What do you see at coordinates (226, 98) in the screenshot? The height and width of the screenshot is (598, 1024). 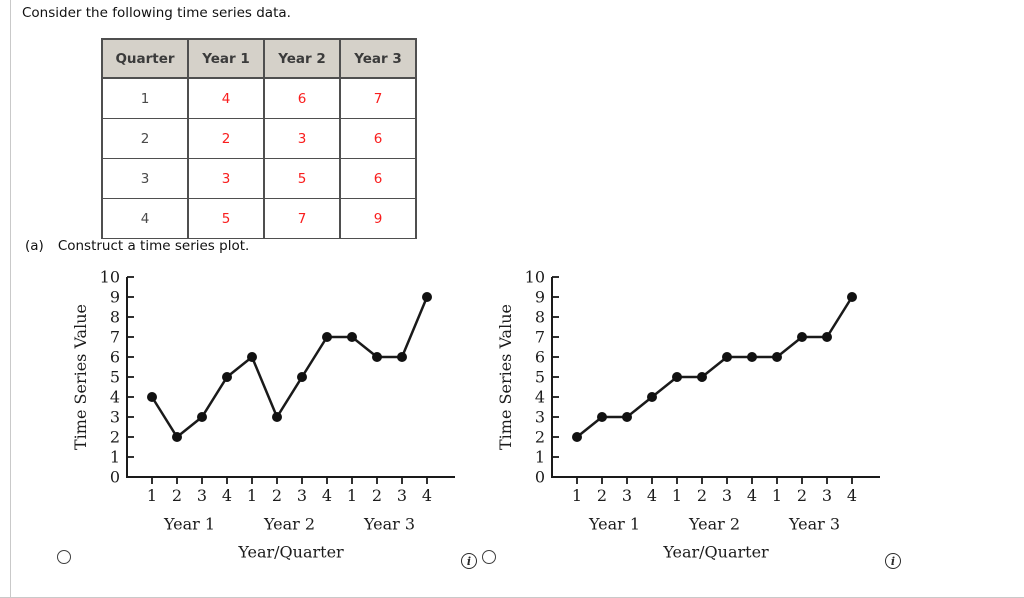 I see `value-cell: 4` at bounding box center [226, 98].